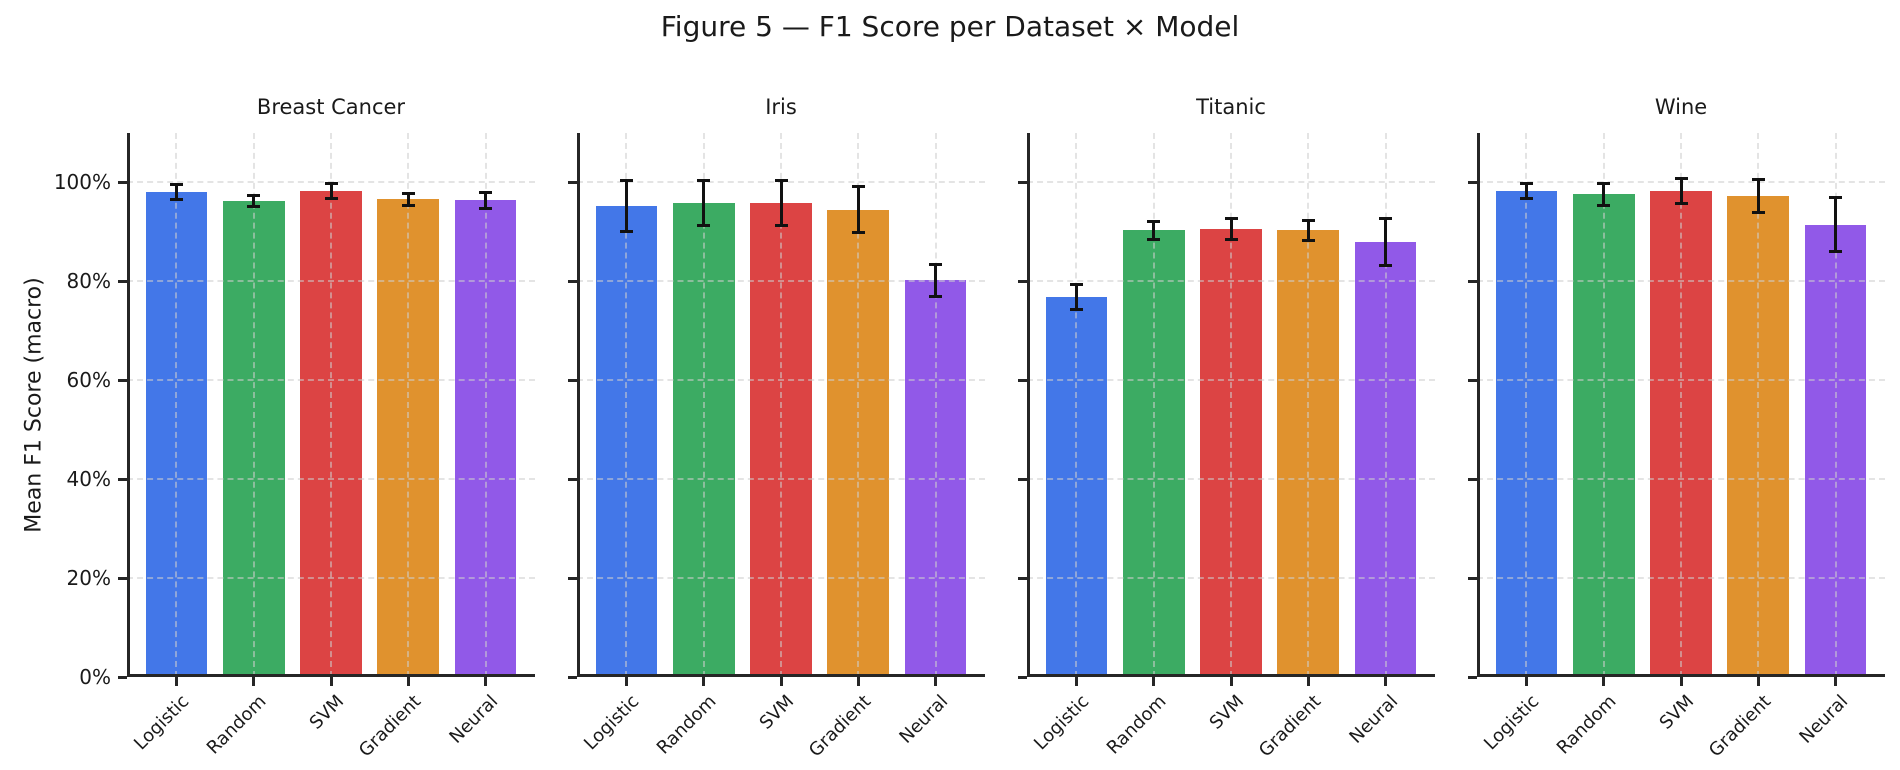 Image resolution: width=1900 pixels, height=770 pixels. I want to click on subplot-title: Titanic, so click(1231, 107).